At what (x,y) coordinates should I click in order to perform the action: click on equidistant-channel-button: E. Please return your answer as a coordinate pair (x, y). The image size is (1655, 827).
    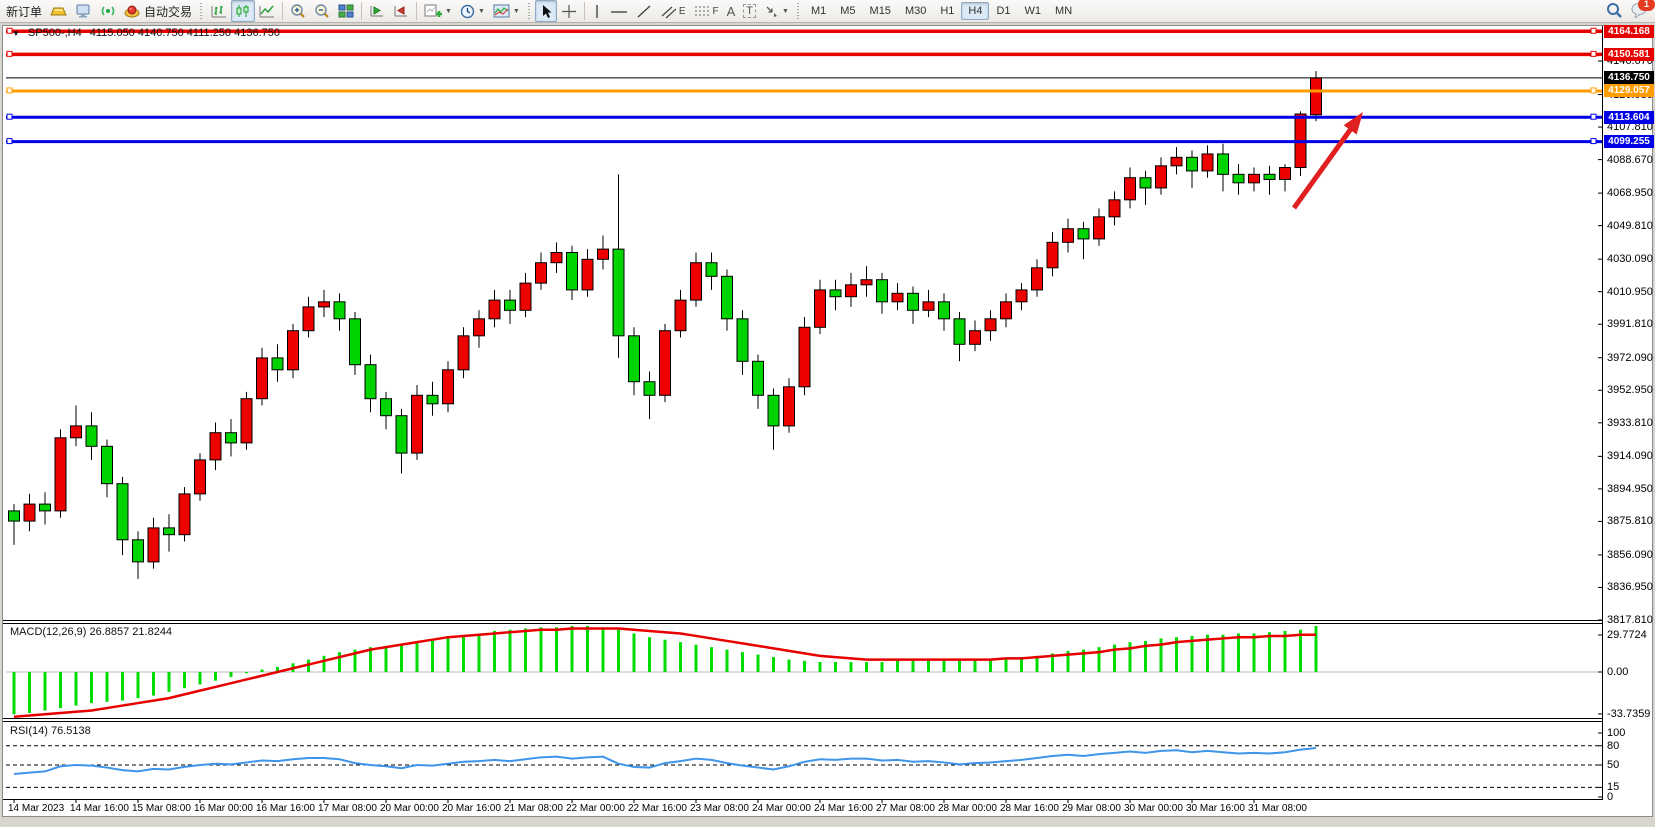
    Looking at the image, I should click on (673, 11).